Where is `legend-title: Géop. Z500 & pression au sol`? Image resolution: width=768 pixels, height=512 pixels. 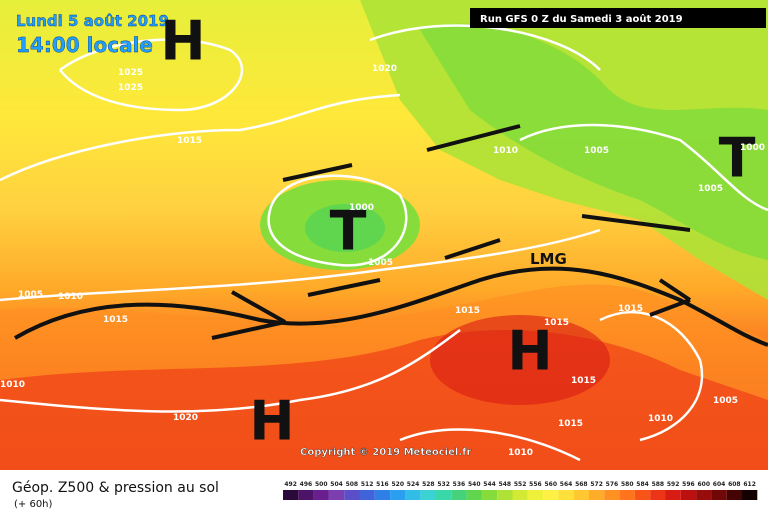 legend-title: Géop. Z500 & pression au sol is located at coordinates (115, 488).